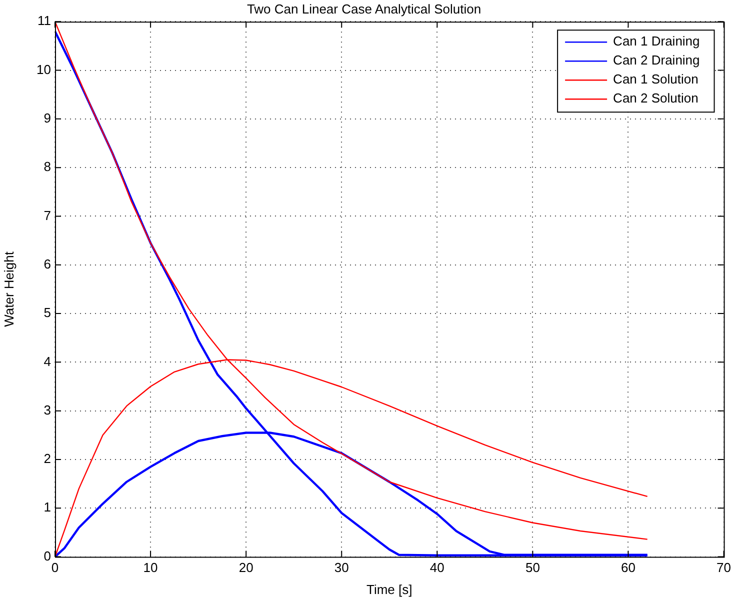 This screenshot has width=735, height=602. Describe the element at coordinates (47, 118) in the screenshot. I see `y-tick-label: 9` at that location.